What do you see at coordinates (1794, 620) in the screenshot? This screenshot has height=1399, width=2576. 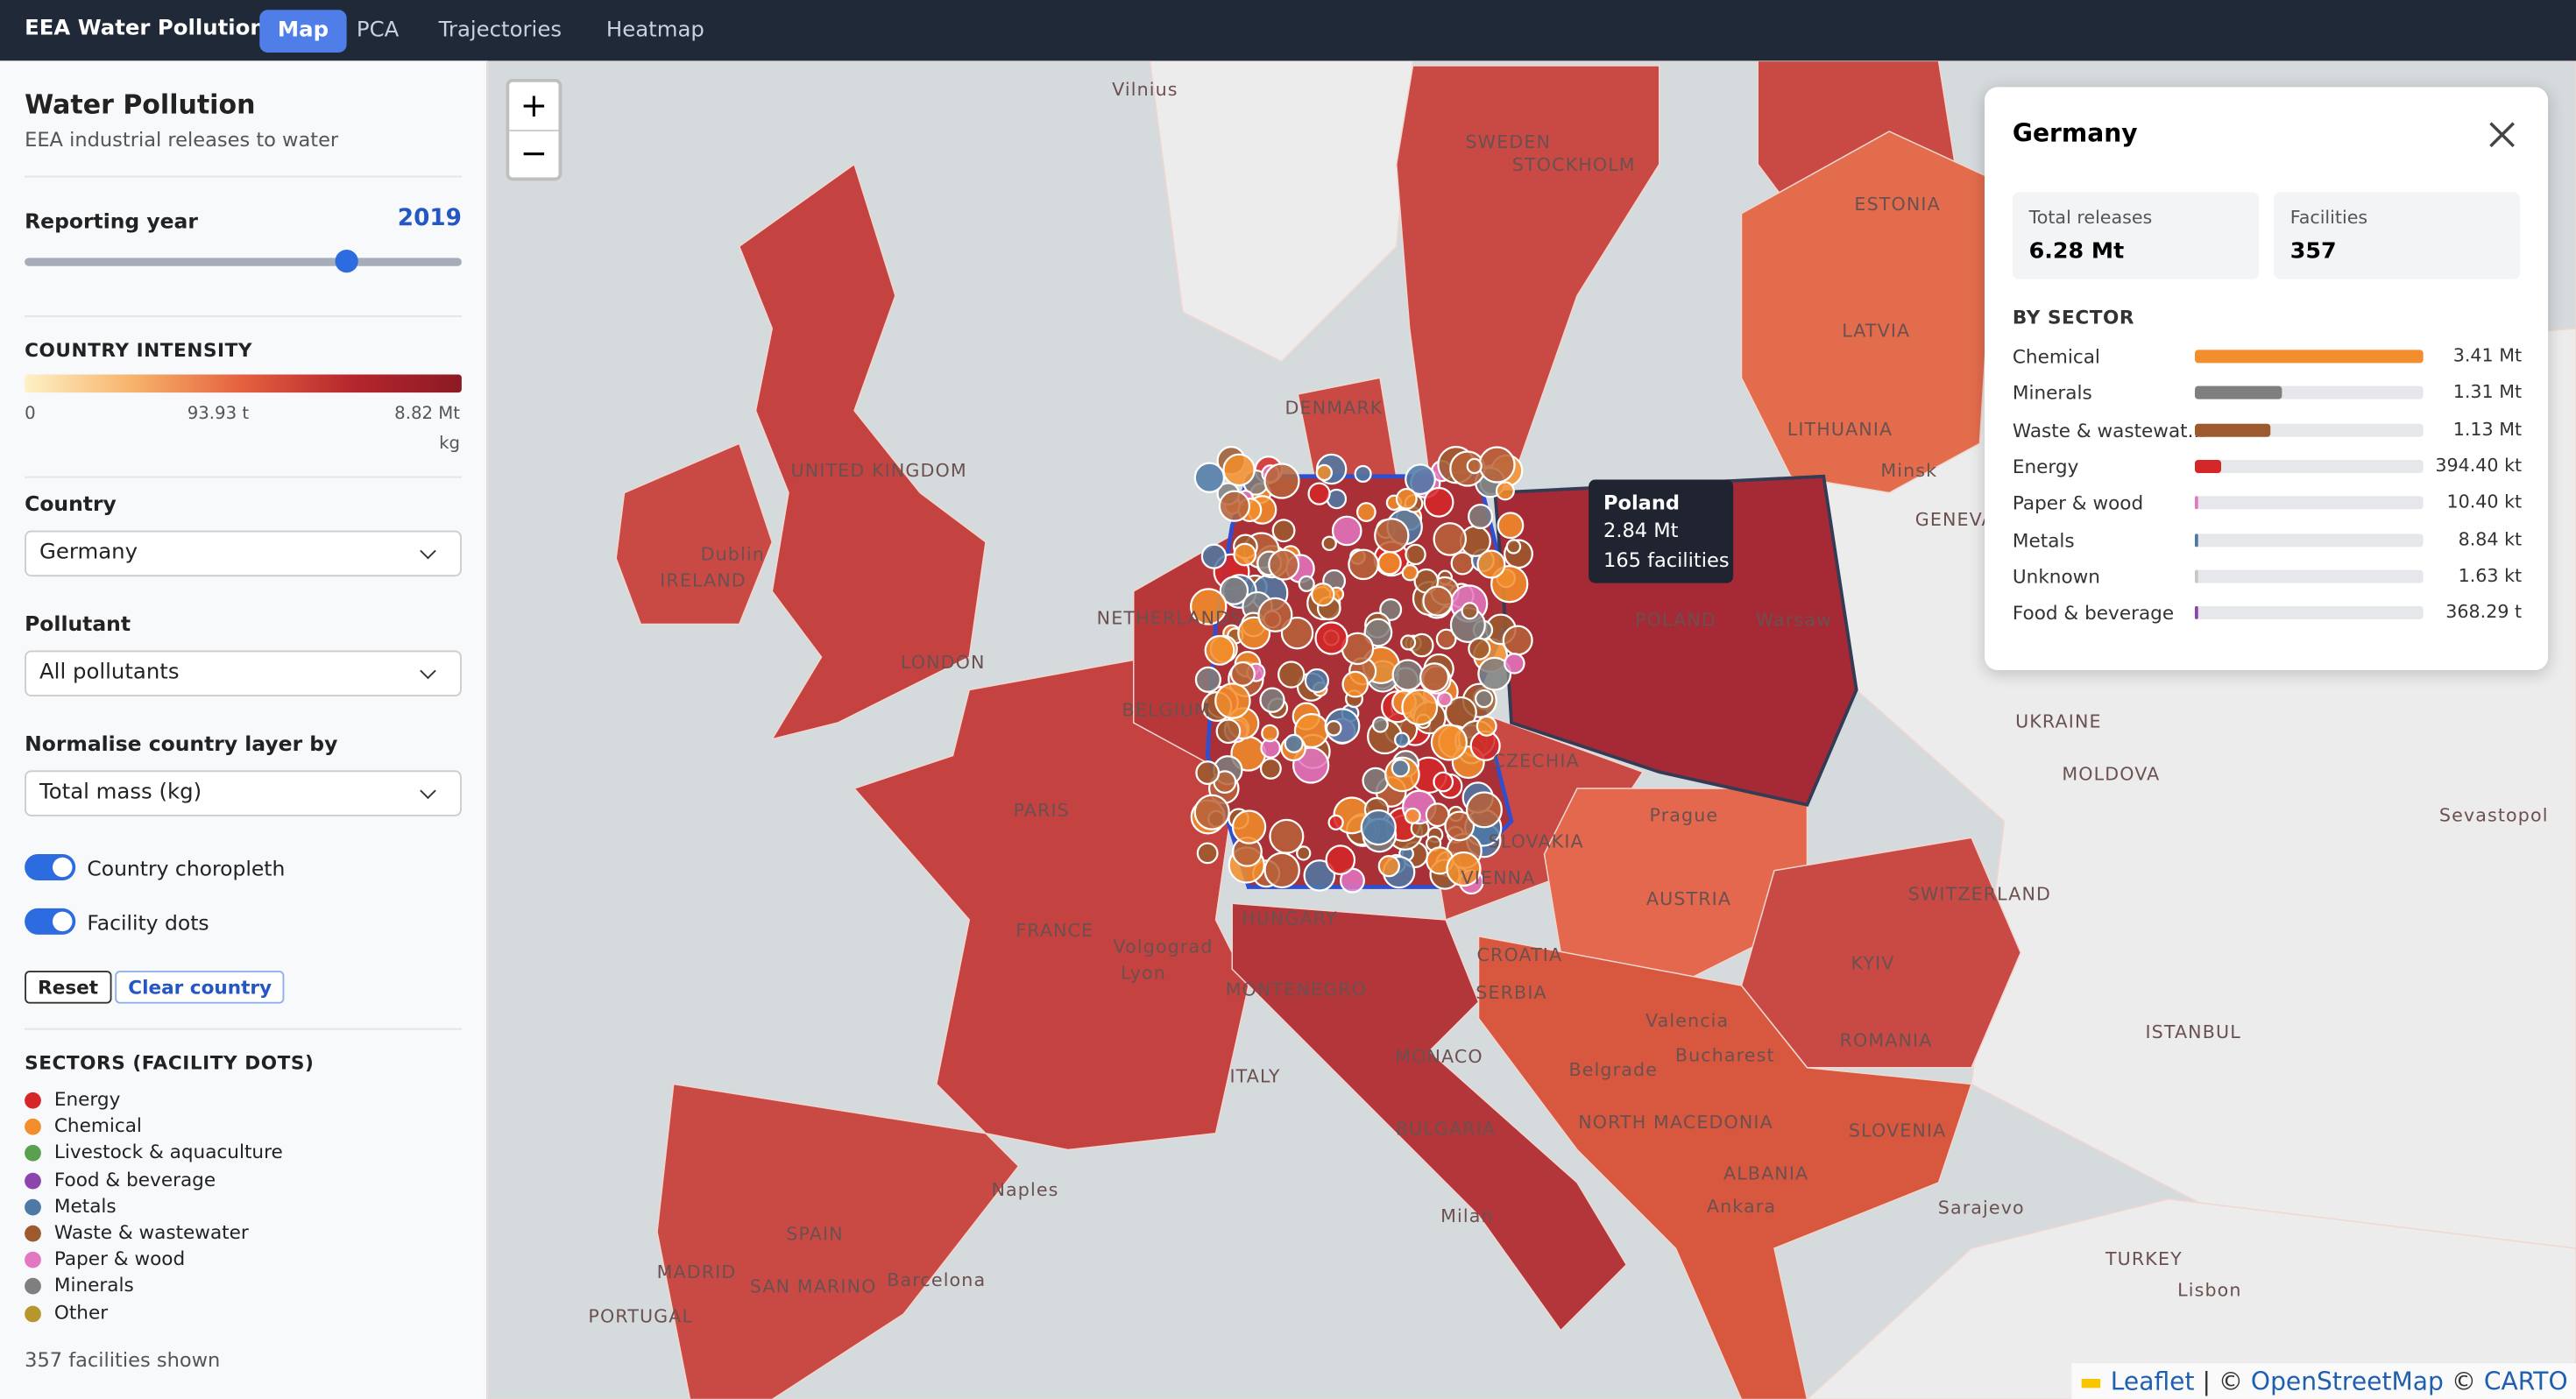 I see `map-label: Warsaw` at bounding box center [1794, 620].